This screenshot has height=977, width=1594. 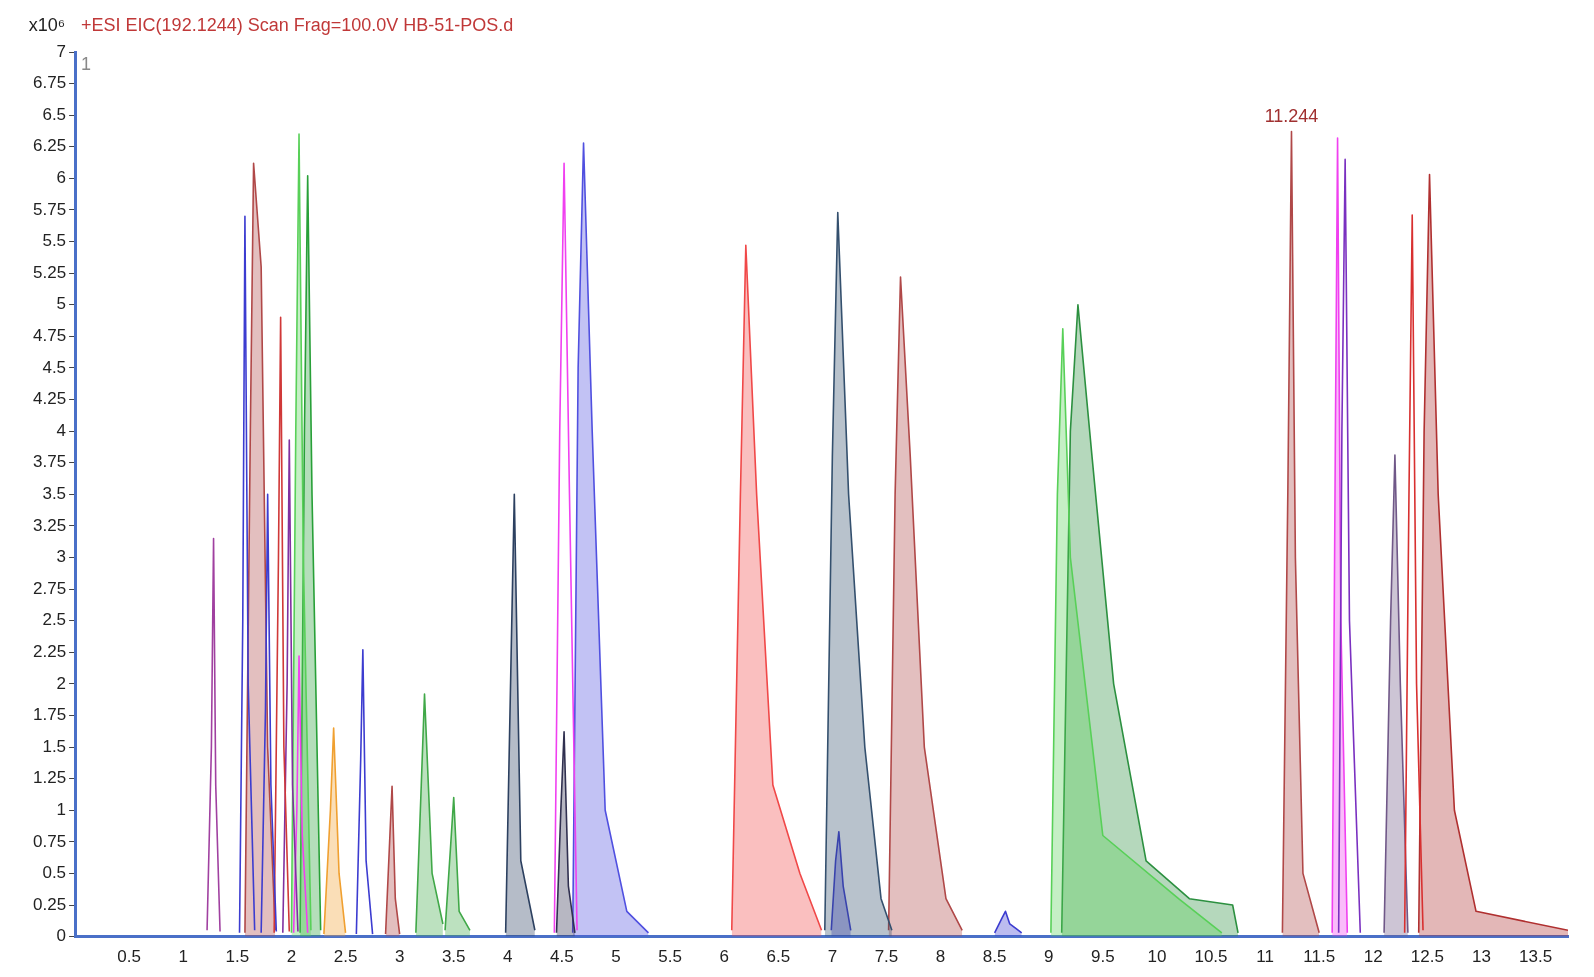 What do you see at coordinates (54, 746) in the screenshot?
I see `y-tick-label: 1.5` at bounding box center [54, 746].